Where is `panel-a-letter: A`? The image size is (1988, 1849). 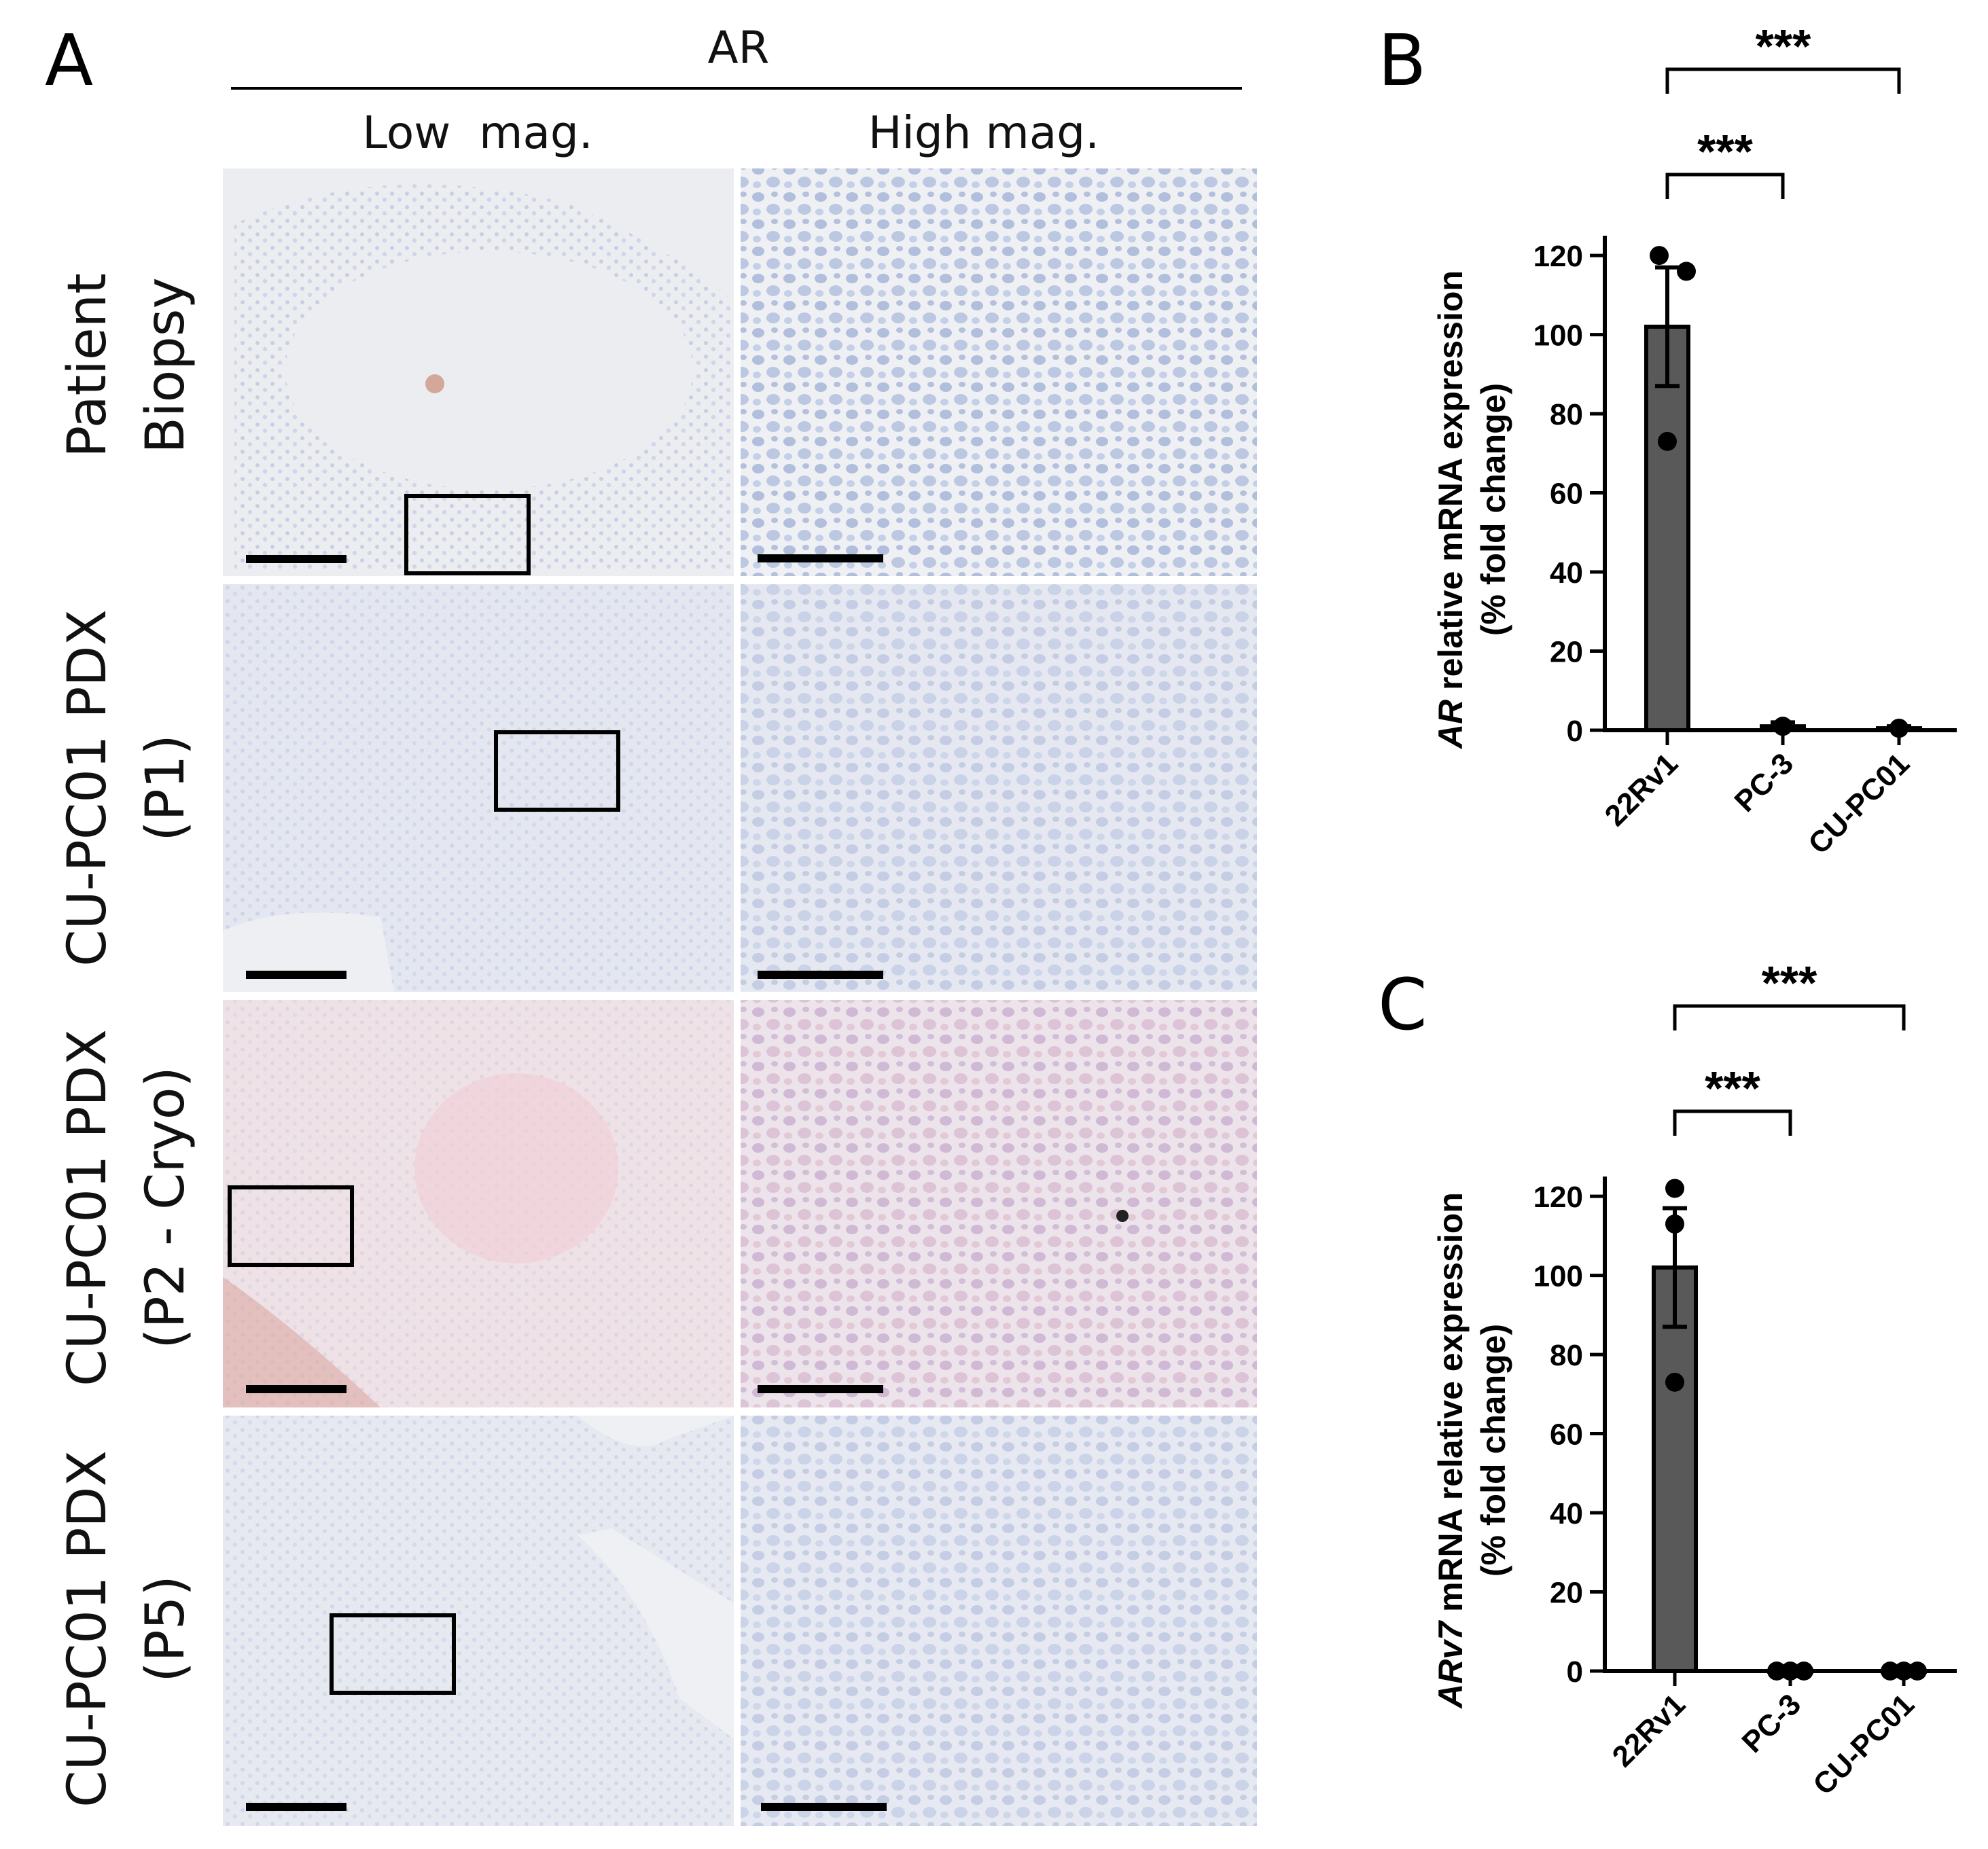
panel-a-letter: A is located at coordinates (69, 60).